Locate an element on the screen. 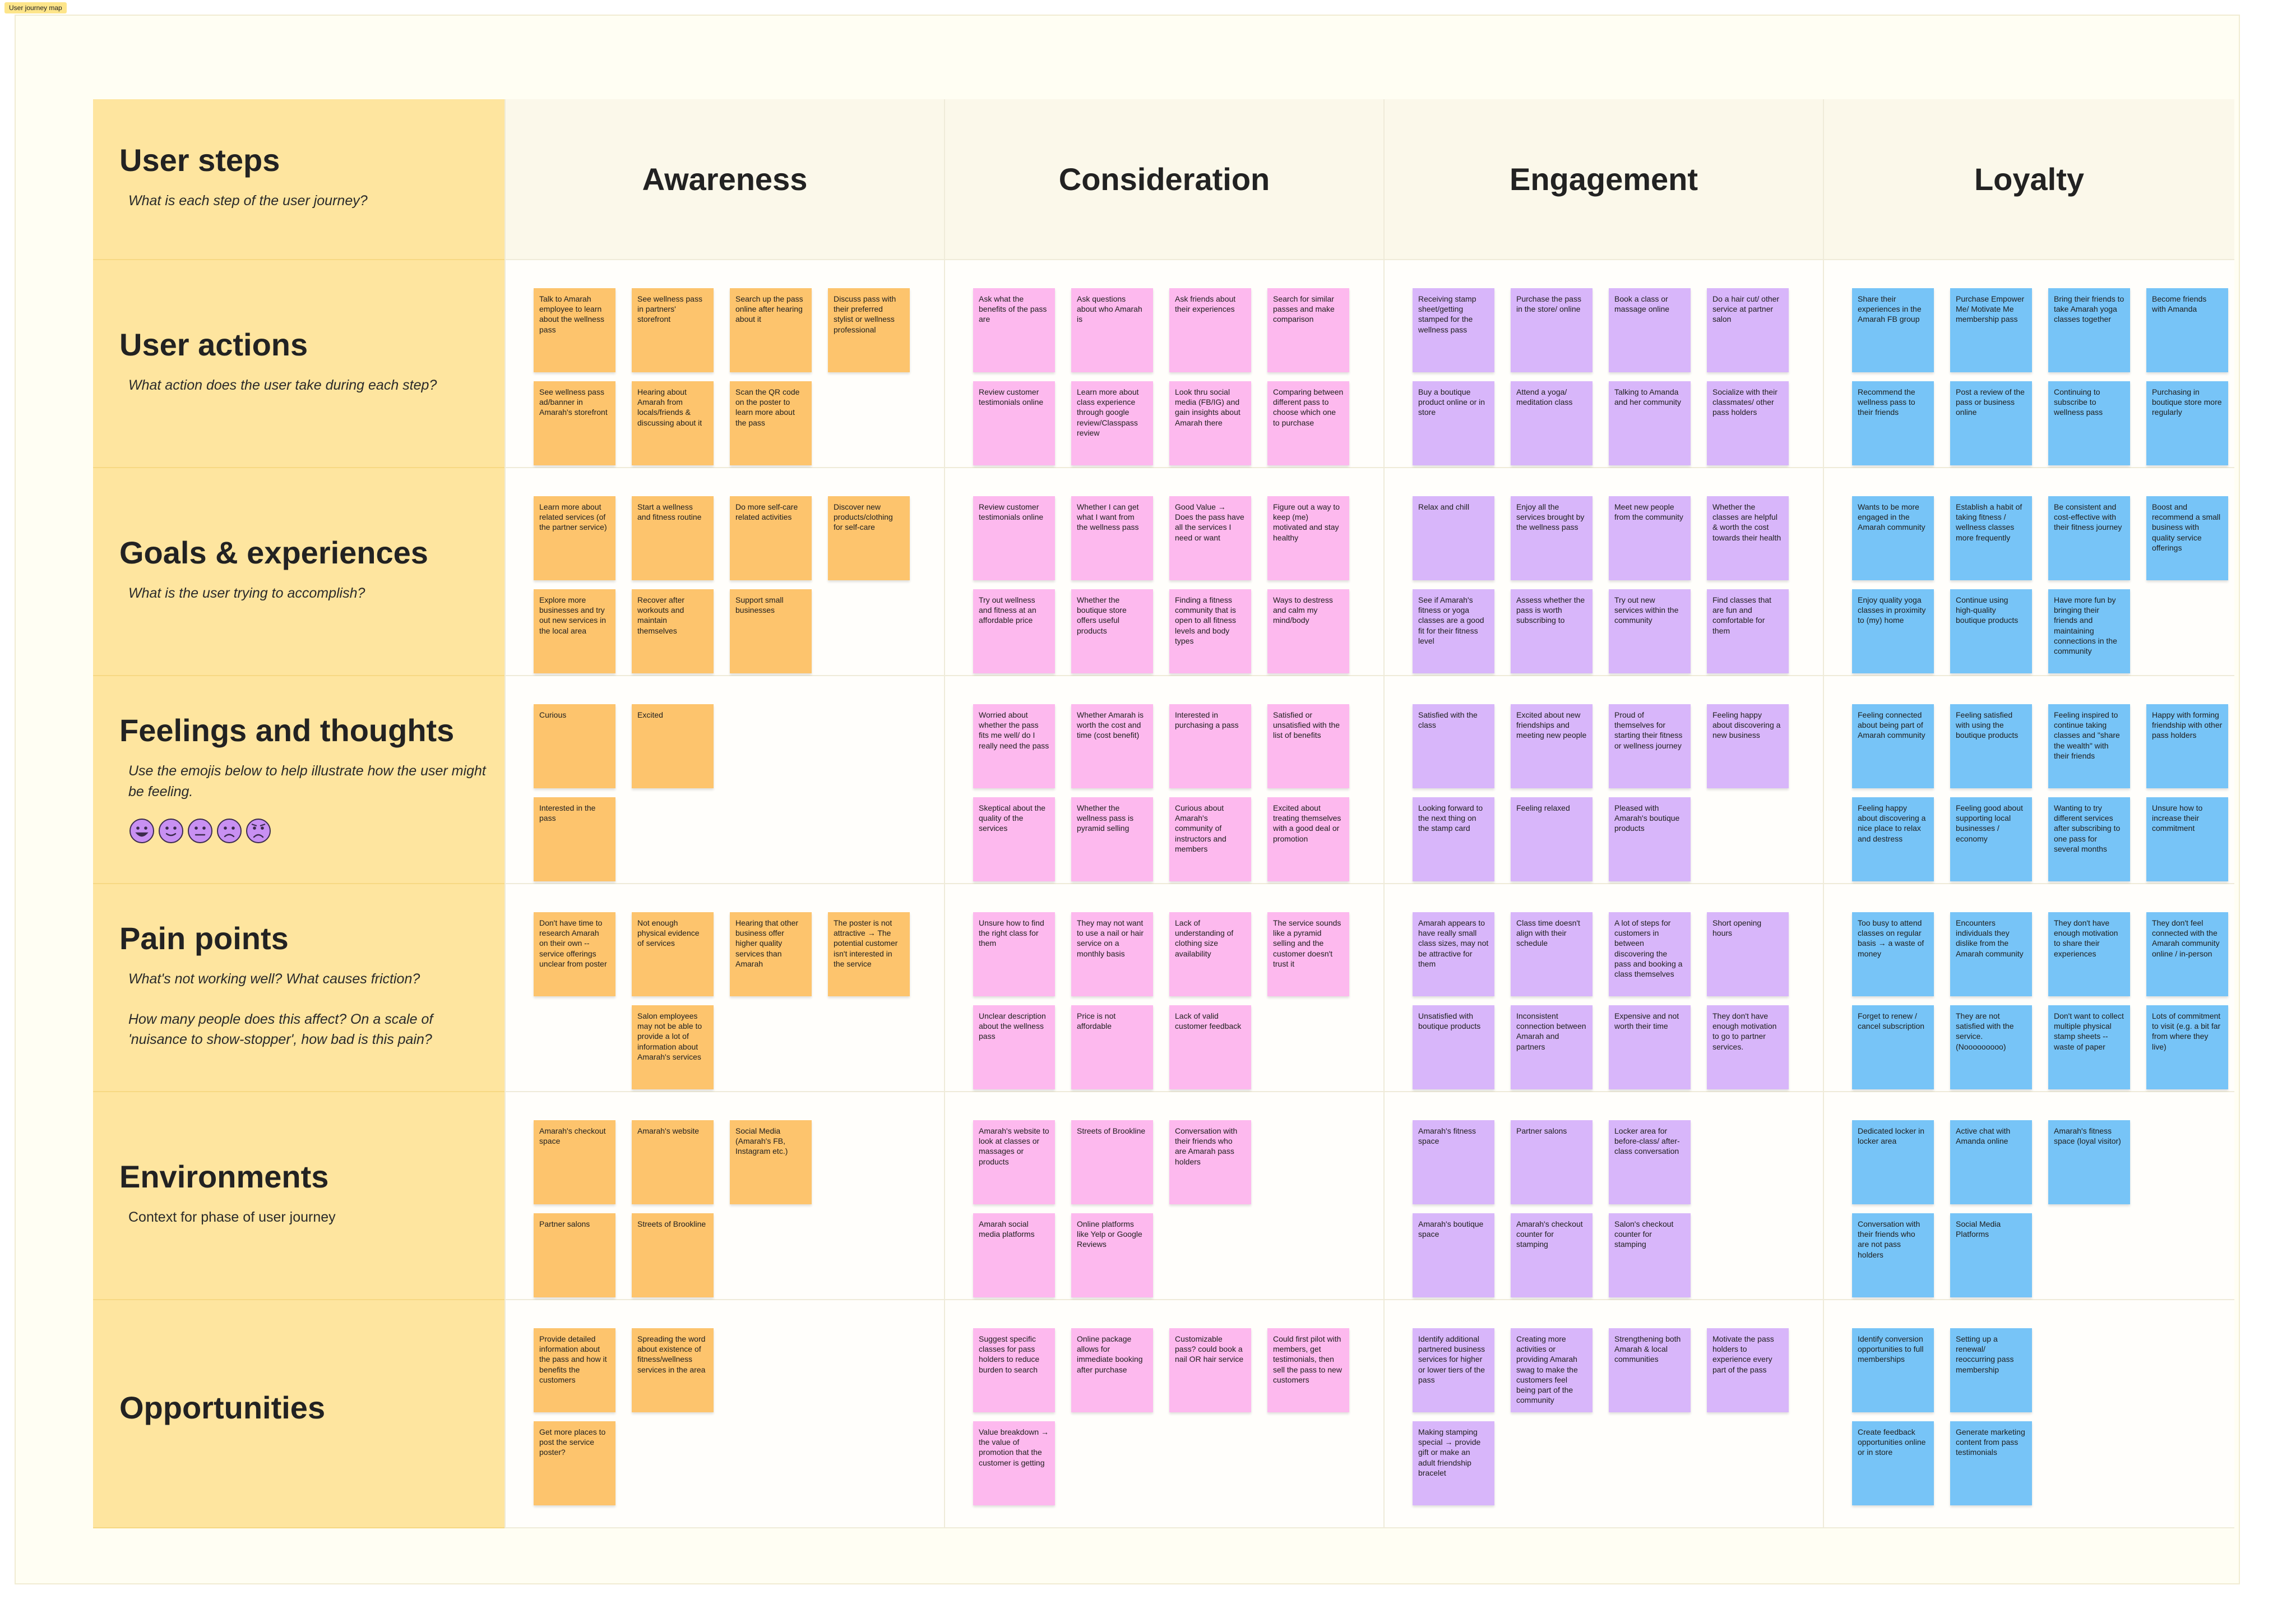 This screenshot has width=2296, height=1599. sticky-note: Dedicated locker in locker area is located at coordinates (1893, 1162).